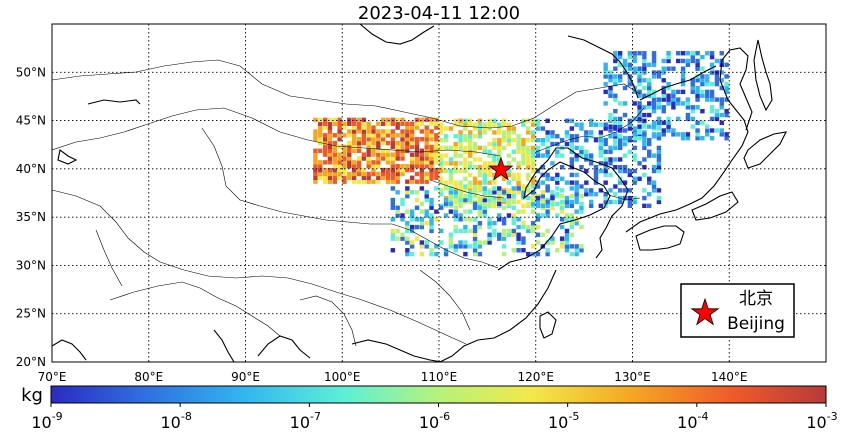 The height and width of the screenshot is (445, 856). What do you see at coordinates (31, 217) in the screenshot?
I see `lat-tick-label: 35°N` at bounding box center [31, 217].